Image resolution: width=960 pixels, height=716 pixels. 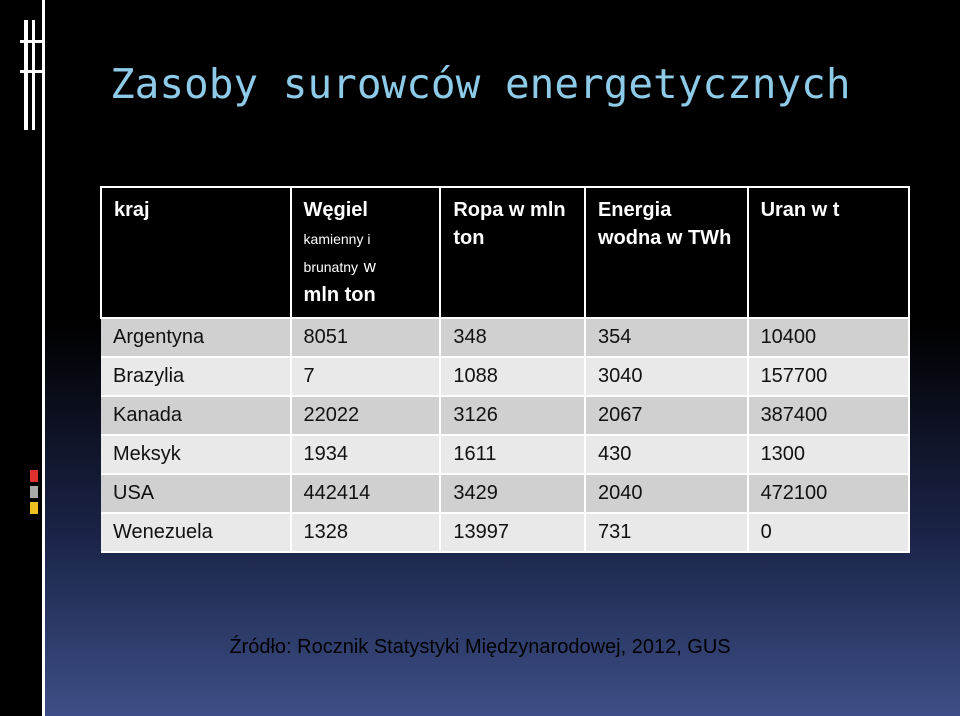 What do you see at coordinates (666, 377) in the screenshot?
I see `table-cell: 3040` at bounding box center [666, 377].